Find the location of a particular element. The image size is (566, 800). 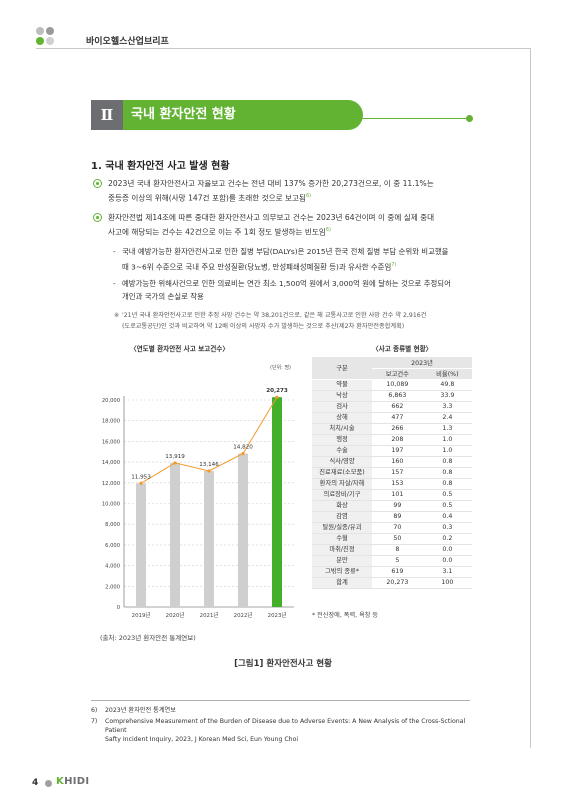

subsection-heading: 1. 국내 환자안전 사고 발생 현황 is located at coordinates (160, 166).